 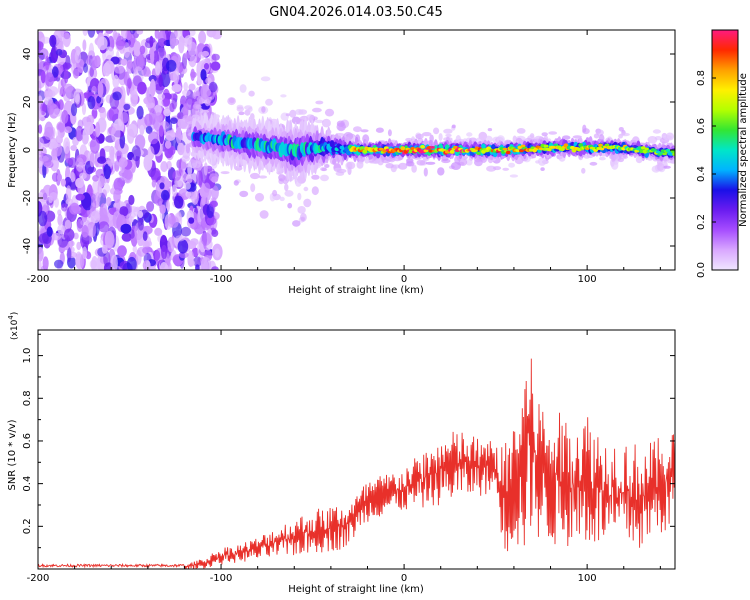 What do you see at coordinates (27, 150) in the screenshot?
I see `y-tick-label: 0` at bounding box center [27, 150].